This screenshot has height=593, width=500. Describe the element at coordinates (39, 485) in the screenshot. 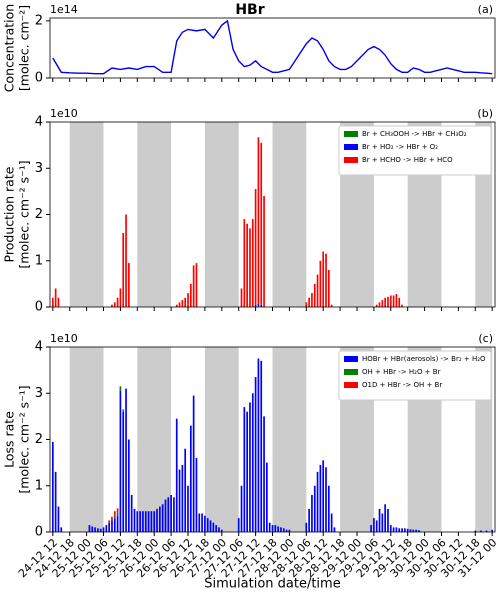

I see `y-tick-label: 1` at that location.